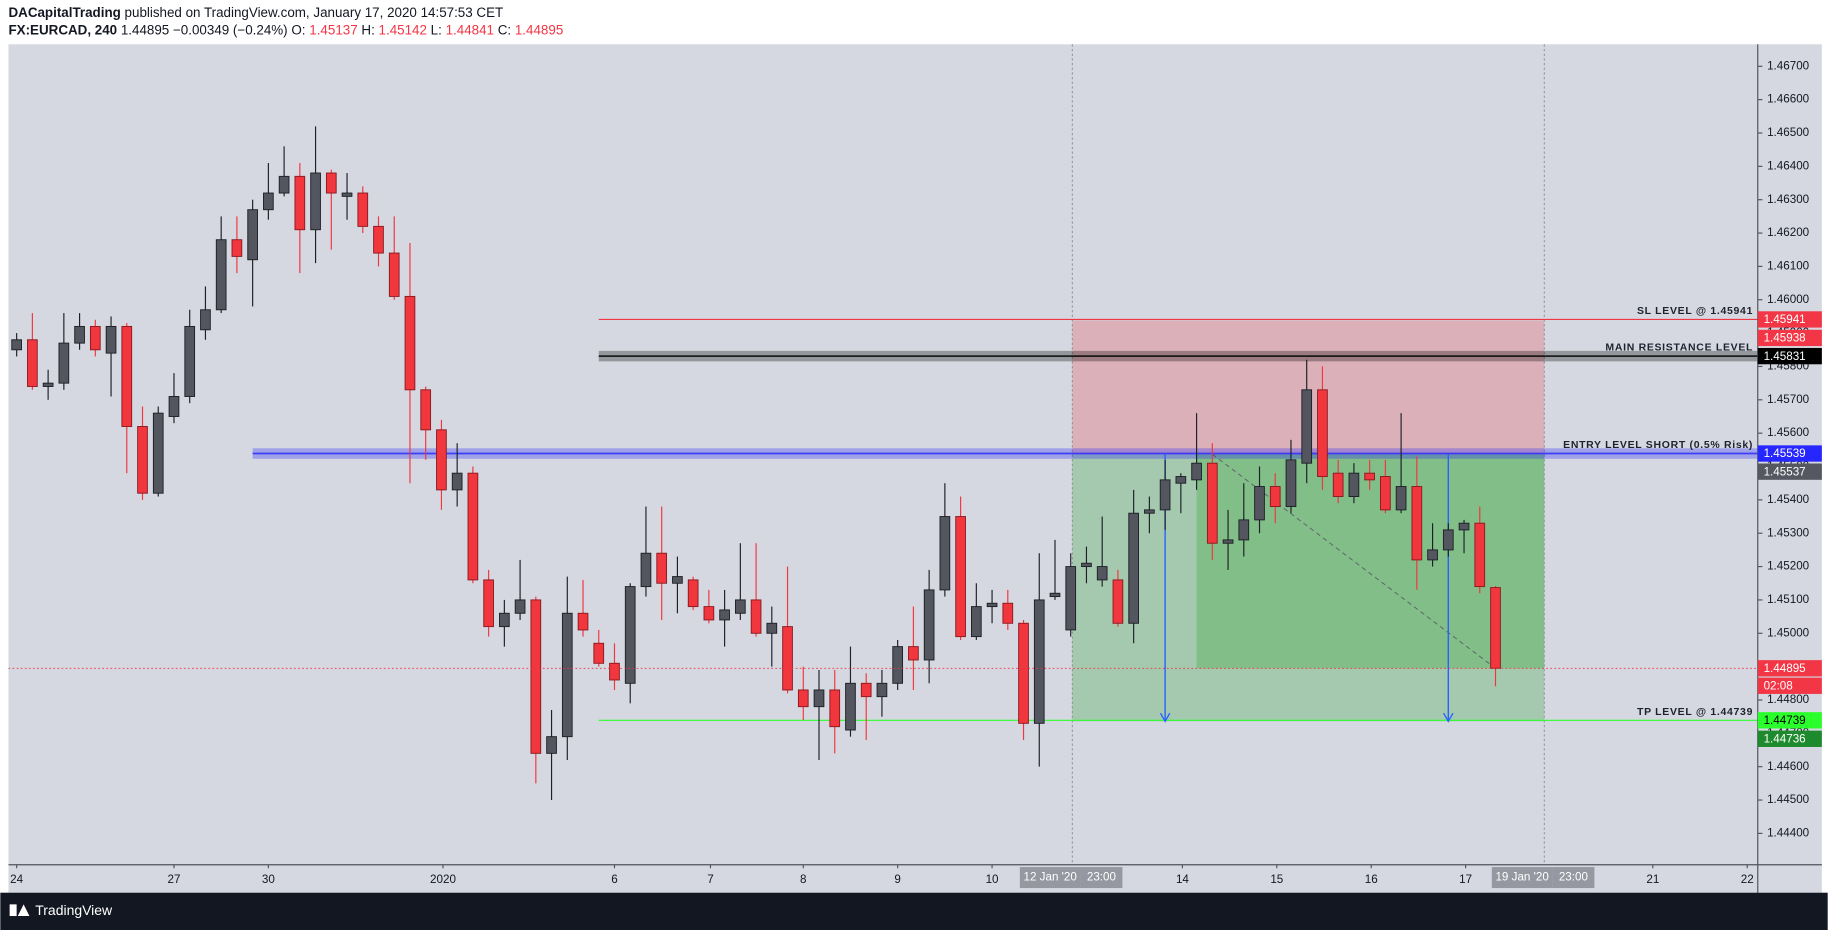  Describe the element at coordinates (1652, 879) in the screenshot. I see `x-tick-label: 21` at that location.